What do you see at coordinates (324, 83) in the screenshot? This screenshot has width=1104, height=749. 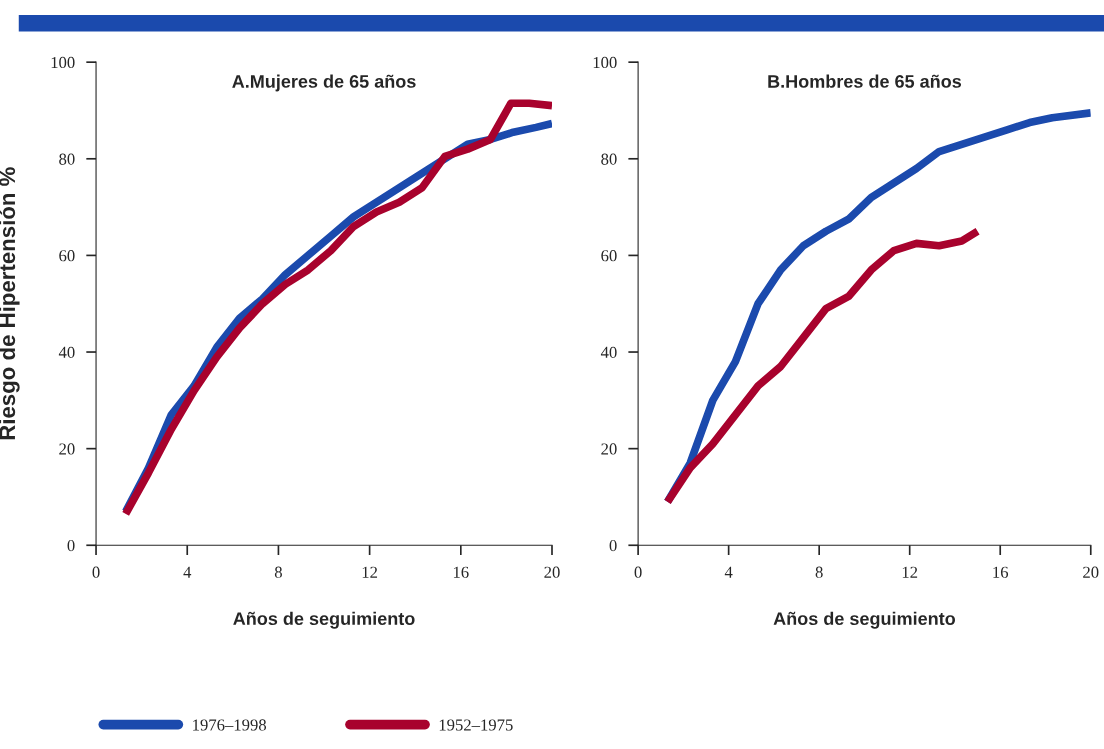 I see `text: A.Mujeres de 65 años` at bounding box center [324, 83].